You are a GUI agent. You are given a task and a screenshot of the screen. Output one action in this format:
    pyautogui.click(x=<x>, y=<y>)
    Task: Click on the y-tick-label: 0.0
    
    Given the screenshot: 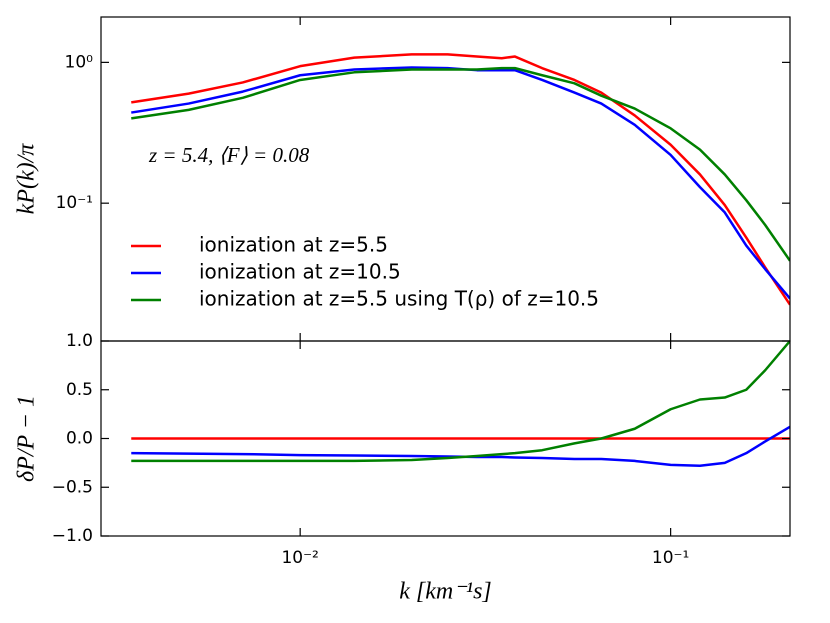 What is the action you would take?
    pyautogui.click(x=79, y=439)
    